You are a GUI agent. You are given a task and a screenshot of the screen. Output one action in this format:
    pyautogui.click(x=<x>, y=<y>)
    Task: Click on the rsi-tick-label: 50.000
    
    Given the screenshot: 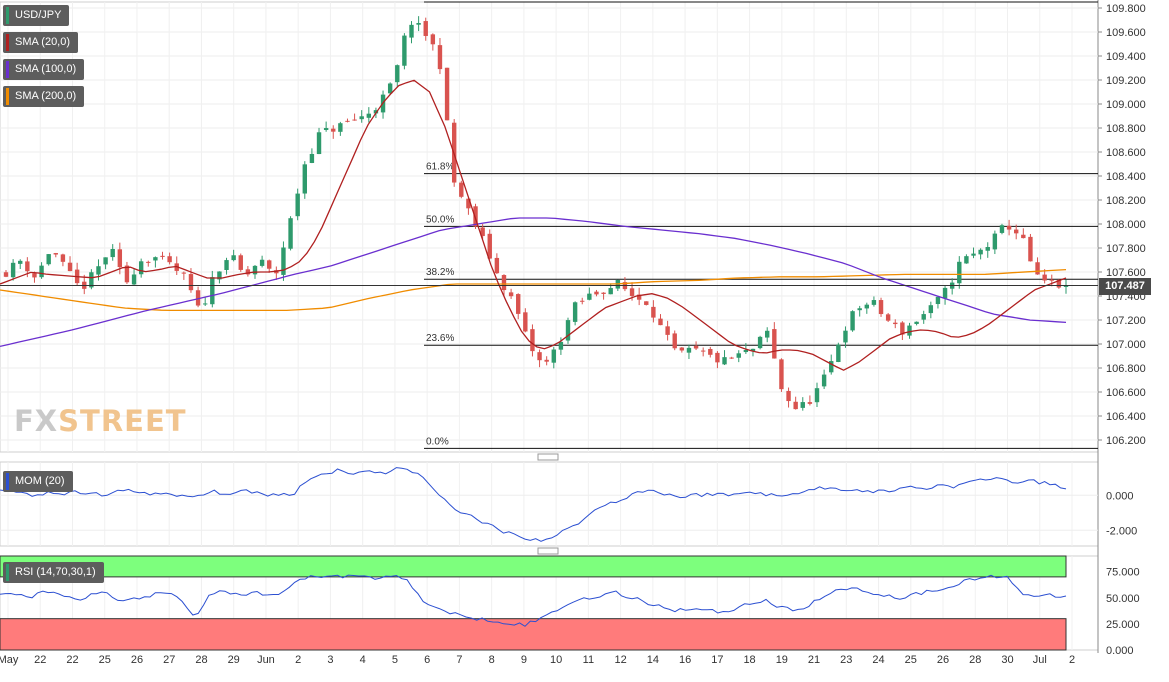 What is the action you would take?
    pyautogui.click(x=1123, y=599)
    